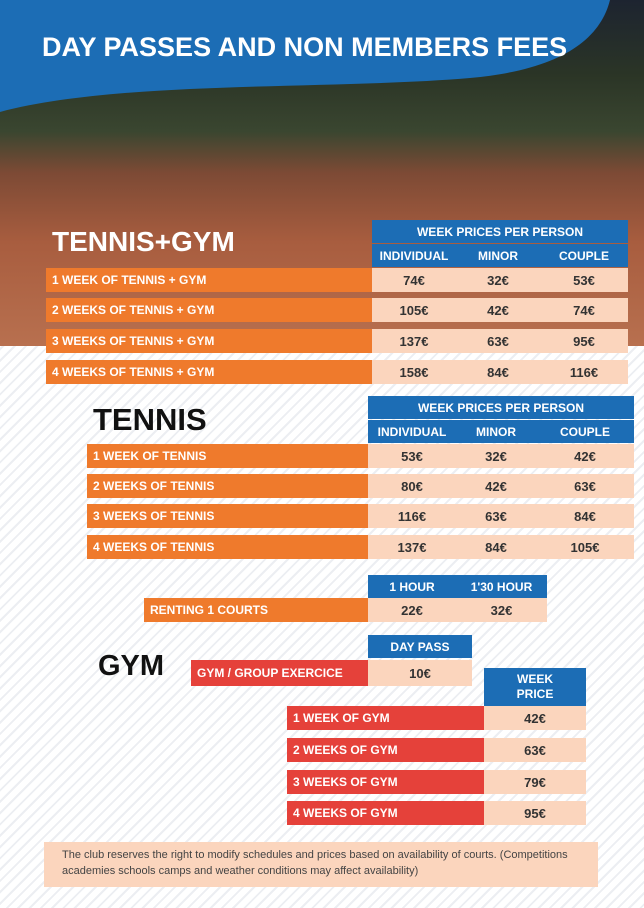 The height and width of the screenshot is (908, 644). What do you see at coordinates (412, 486) in the screenshot?
I see `price-cell: 80€` at bounding box center [412, 486].